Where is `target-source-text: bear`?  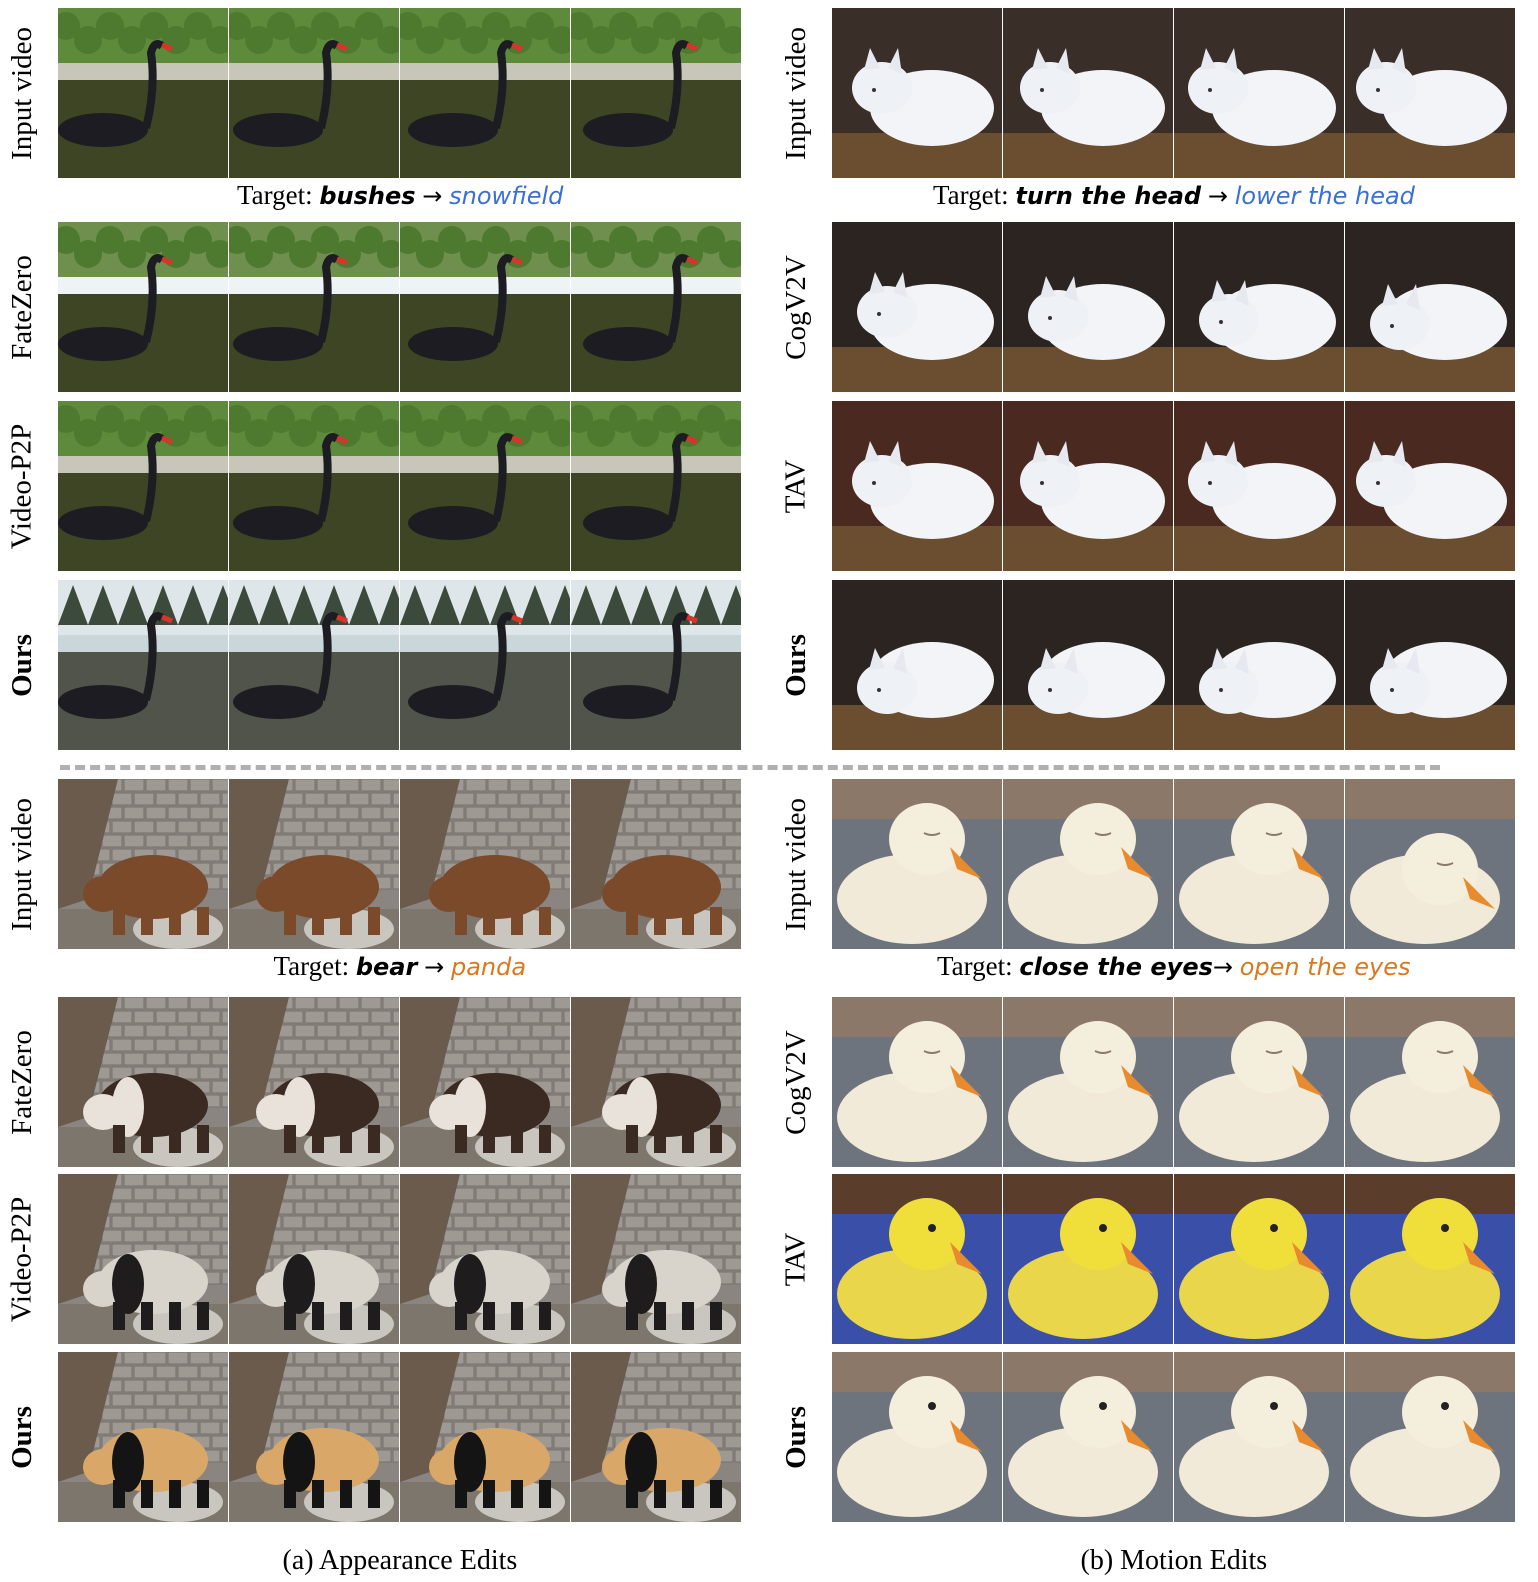
target-source-text: bear is located at coordinates (386, 967).